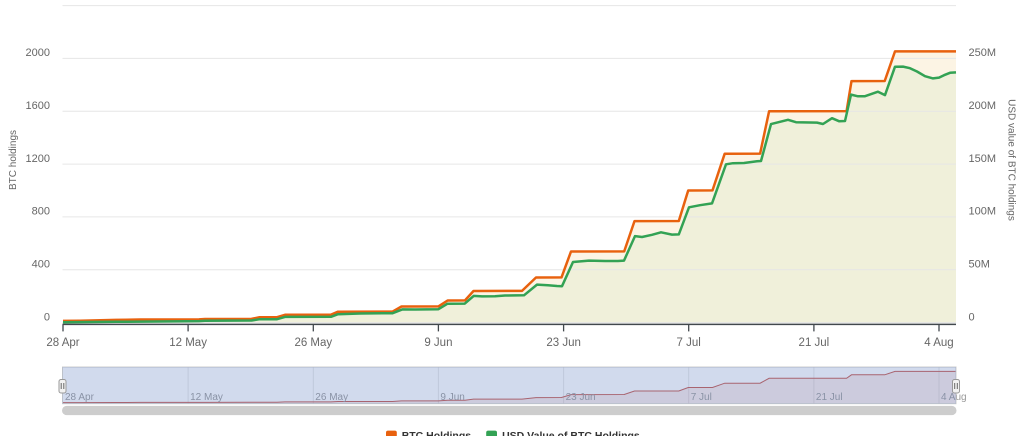  Describe the element at coordinates (979, 265) in the screenshot. I see `svg-text: 50M` at that location.